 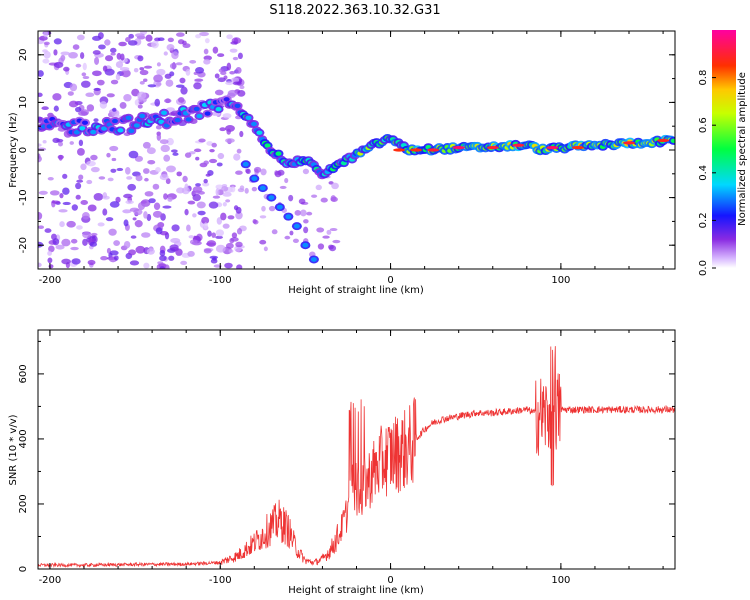 What do you see at coordinates (23, 150) in the screenshot?
I see `y-tick-label: 0` at bounding box center [23, 150].